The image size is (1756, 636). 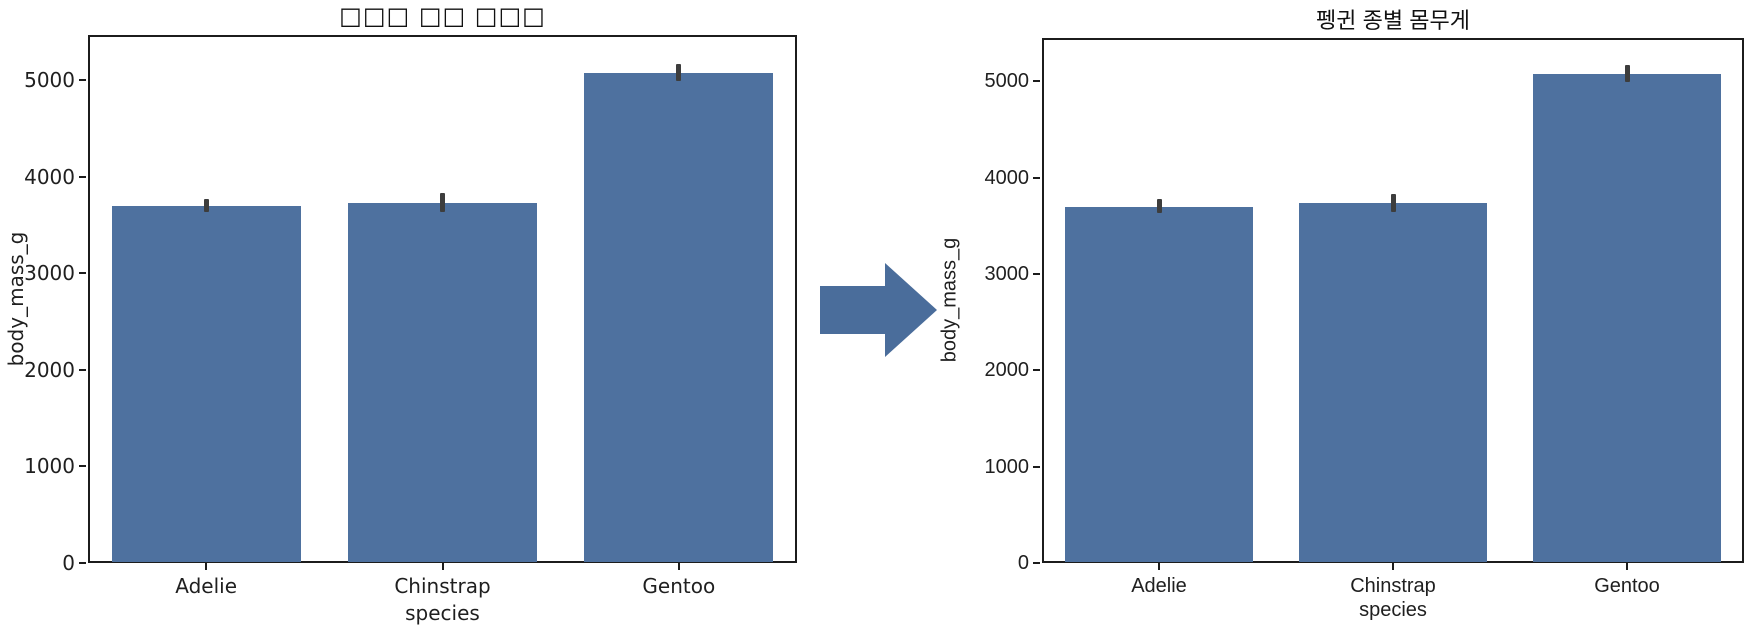 I want to click on left-bar-chinstrap, so click(x=442, y=382).